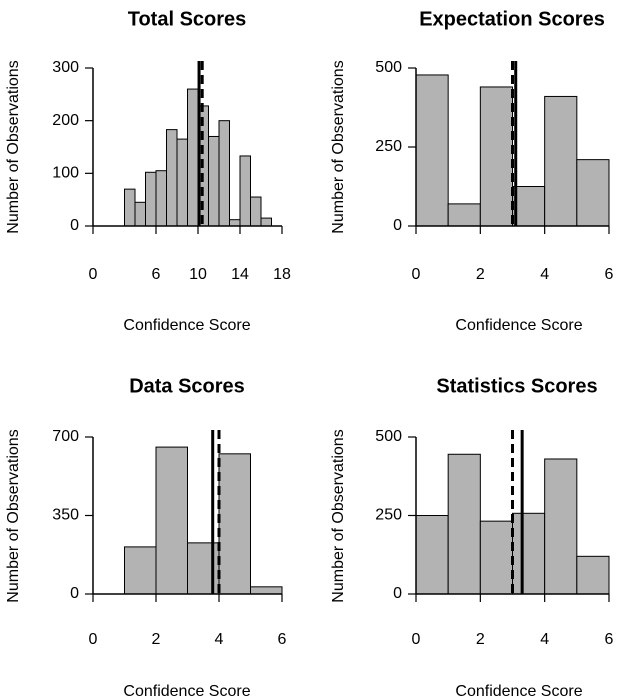  I want to click on y-tick-label: 100, so click(65, 173).